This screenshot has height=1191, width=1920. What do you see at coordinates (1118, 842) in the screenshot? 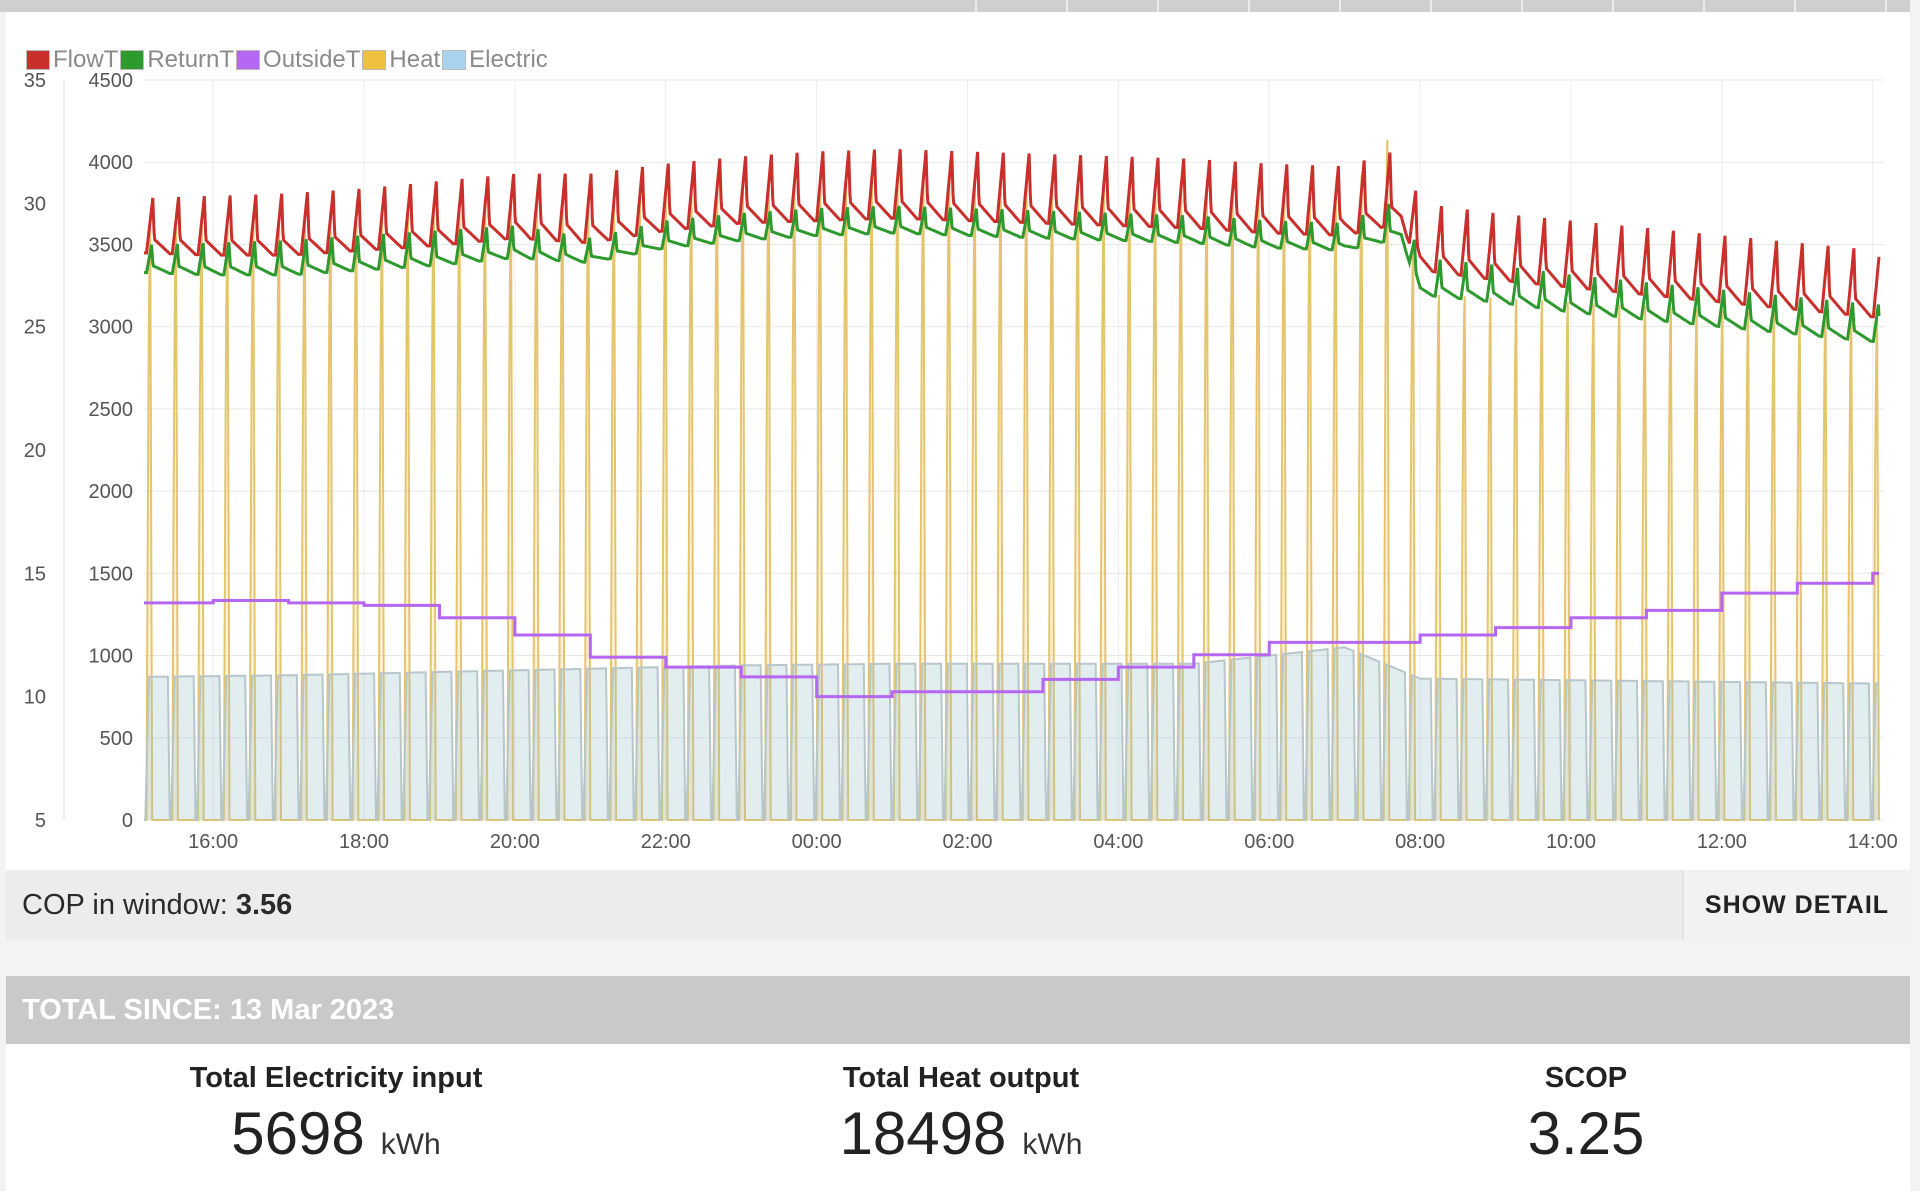
I see `x-tick: 04:00` at bounding box center [1118, 842].